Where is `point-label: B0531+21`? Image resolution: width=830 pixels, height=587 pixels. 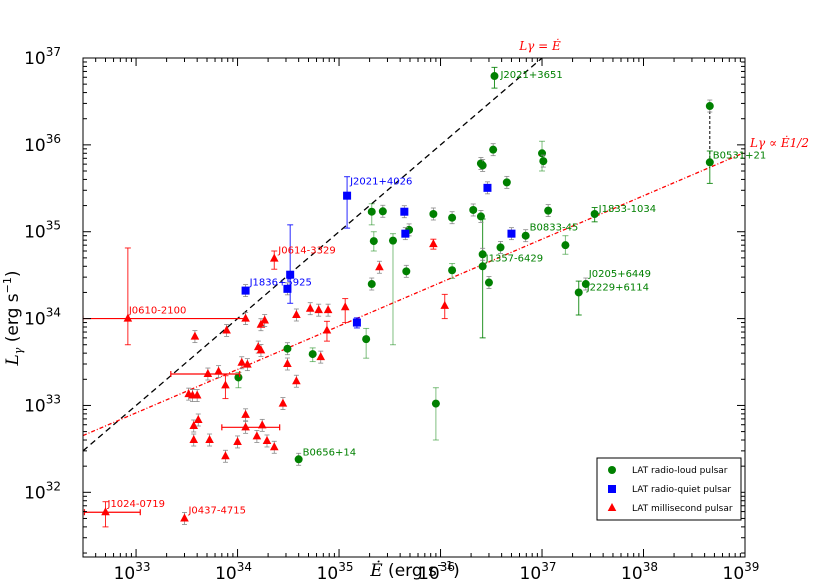
point-label: B0531+21 is located at coordinates (739, 155).